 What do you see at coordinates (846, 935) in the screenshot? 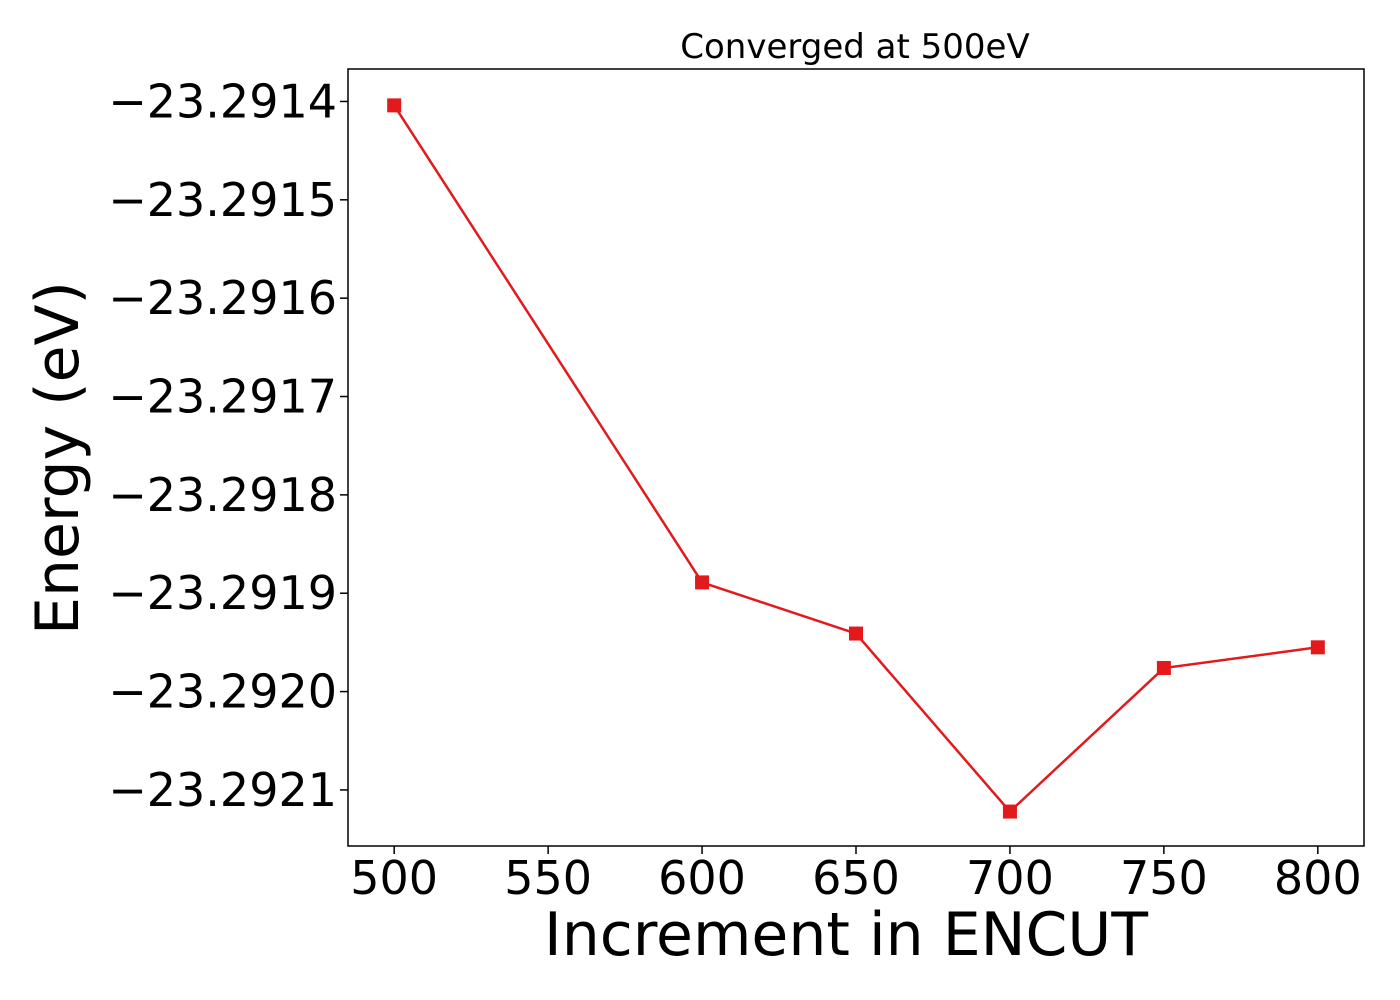
I see `x-axis-label: Increment in ENCUT` at bounding box center [846, 935].